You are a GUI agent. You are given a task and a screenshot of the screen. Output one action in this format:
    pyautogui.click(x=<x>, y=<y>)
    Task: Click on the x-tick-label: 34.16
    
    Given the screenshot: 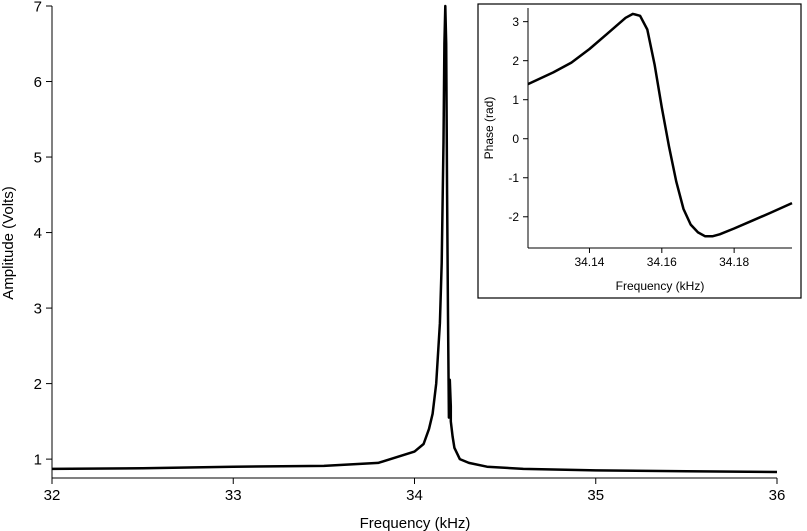 What is the action you would take?
    pyautogui.click(x=662, y=262)
    